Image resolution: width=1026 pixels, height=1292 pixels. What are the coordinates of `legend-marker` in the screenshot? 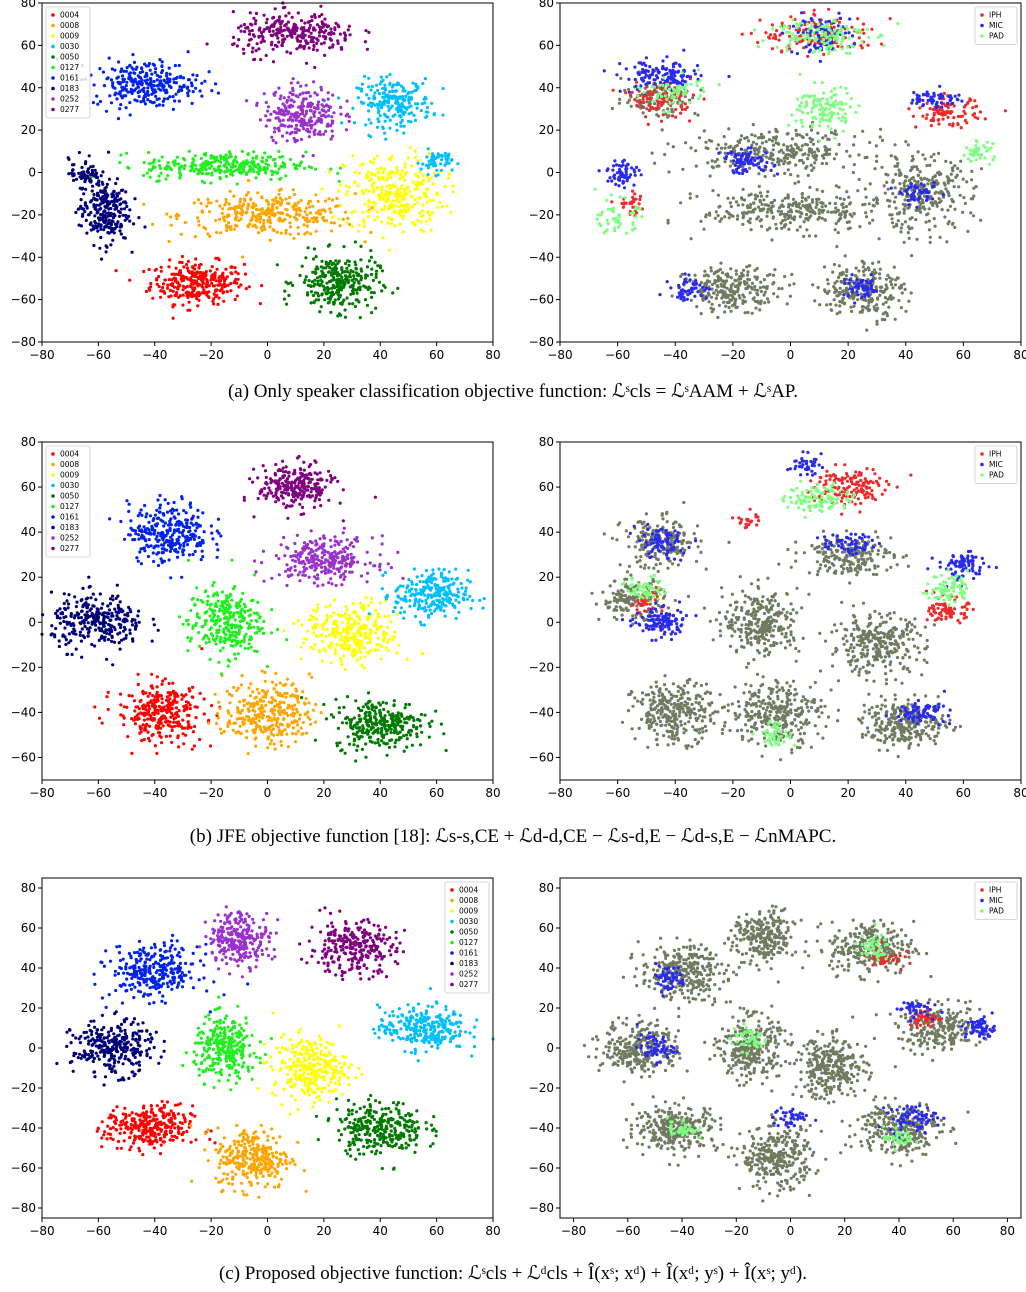 It's located at (53, 36).